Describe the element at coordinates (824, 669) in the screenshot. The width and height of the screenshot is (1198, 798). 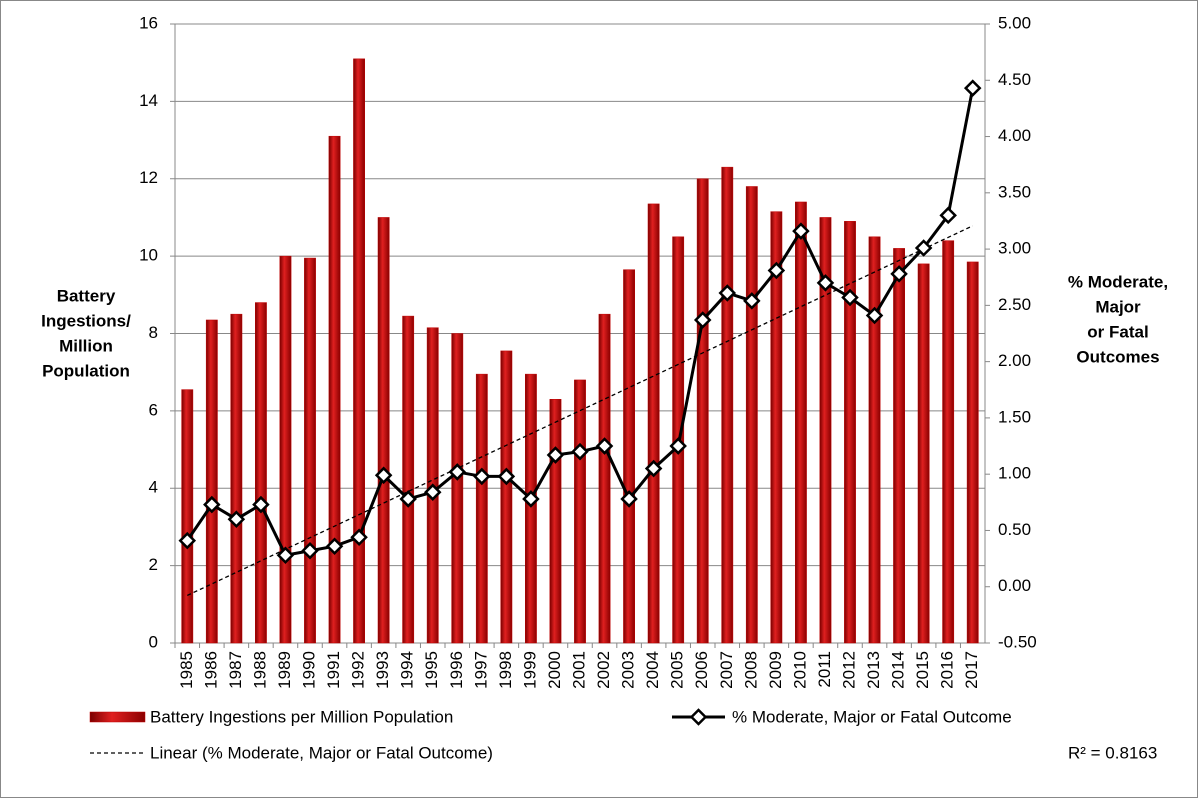
I see `x-tick-label: 2011` at that location.